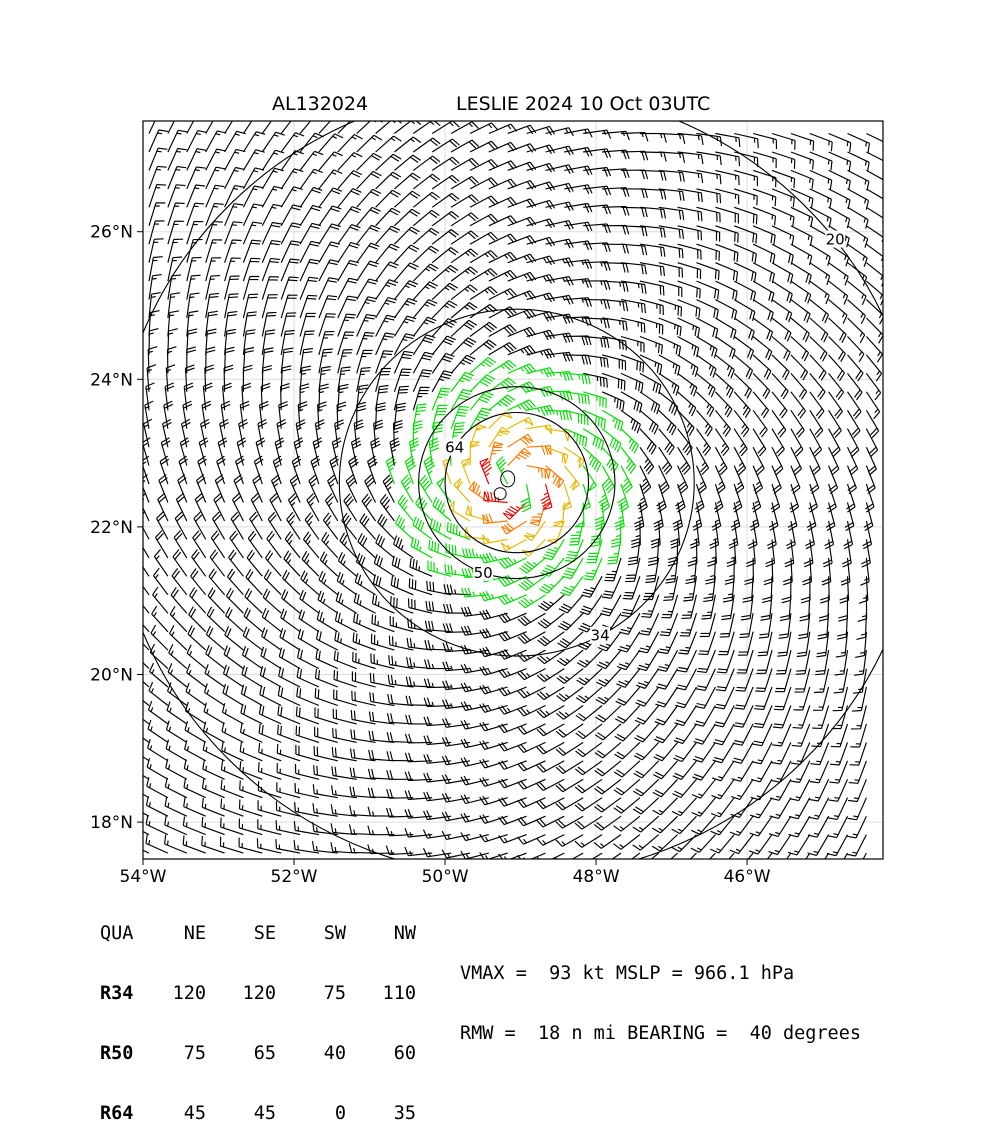 Image resolution: width=1000 pixels, height=1144 pixels. What do you see at coordinates (334, 933) in the screenshot?
I see `col-sw: SW` at bounding box center [334, 933].